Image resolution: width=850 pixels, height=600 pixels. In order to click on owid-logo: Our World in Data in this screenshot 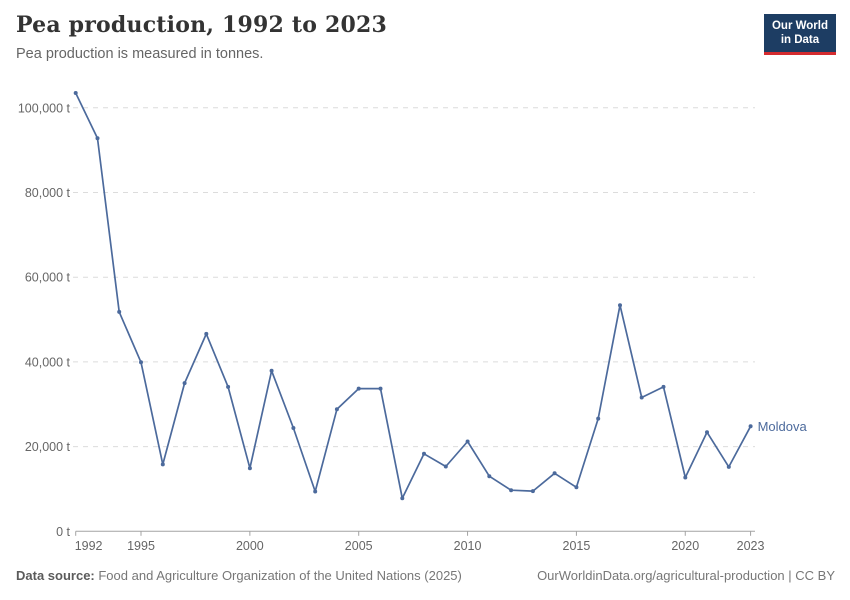, I will do `click(799, 34)`.